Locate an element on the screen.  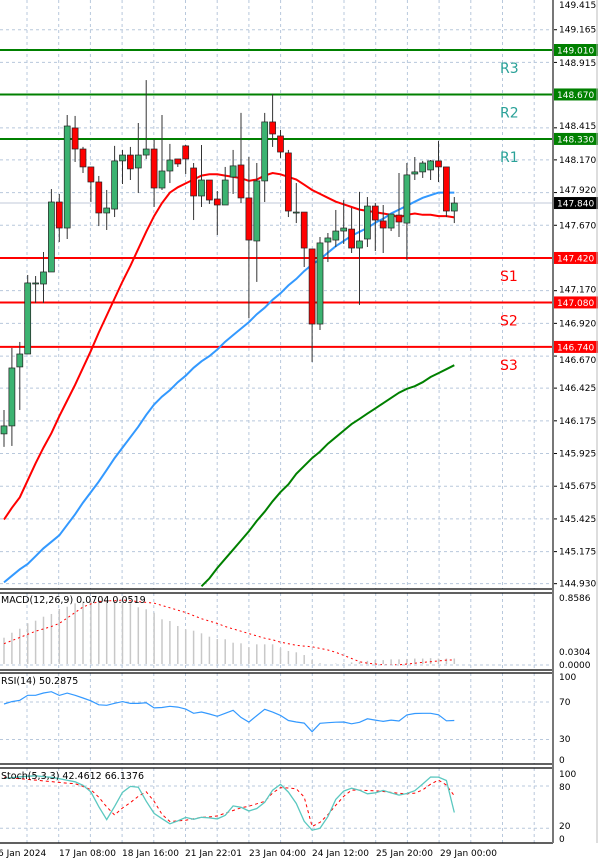
time-tick-label: 18 Jan 16:00 is located at coordinates (150, 854).